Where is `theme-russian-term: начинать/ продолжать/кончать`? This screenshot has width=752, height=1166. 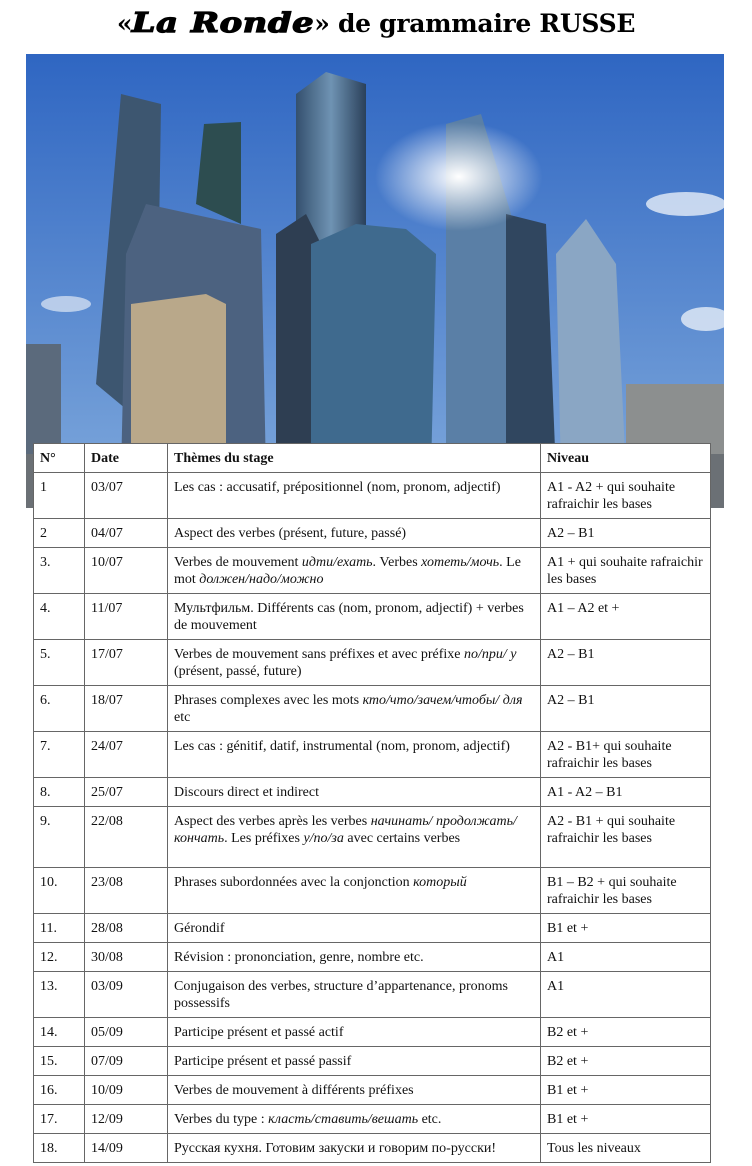
theme-russian-term: начинать/ продолжать/кончать is located at coordinates (345, 830).